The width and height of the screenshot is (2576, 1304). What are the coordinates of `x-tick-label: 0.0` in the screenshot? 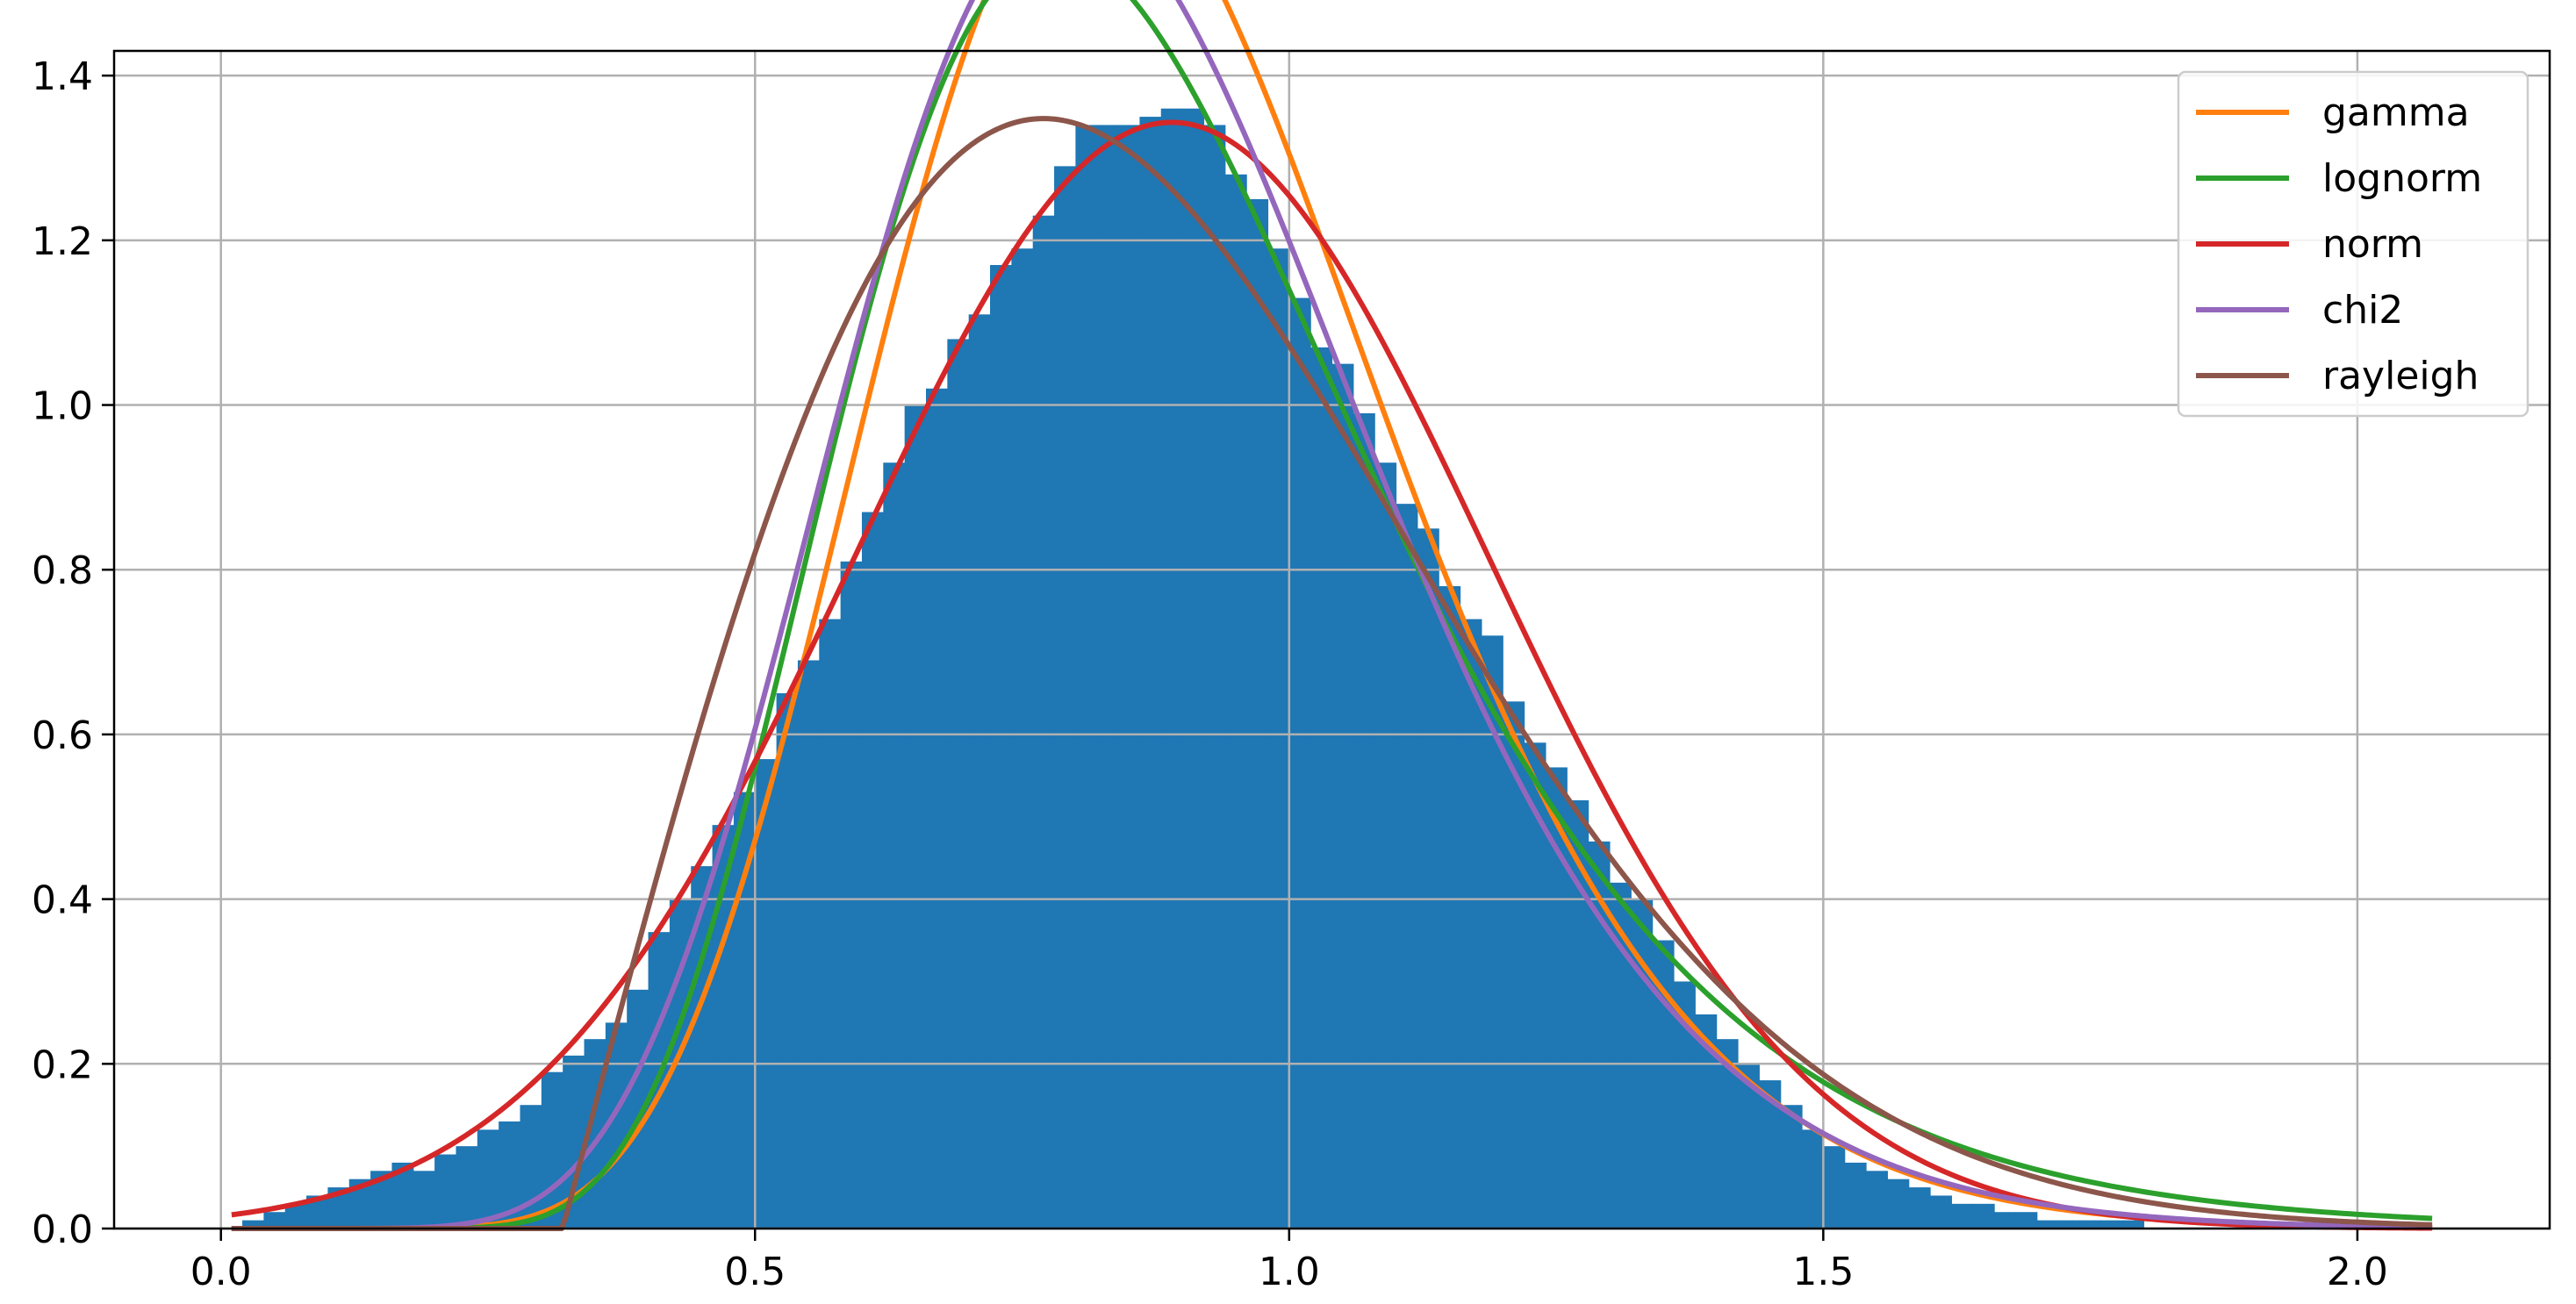 It's located at (221, 1272).